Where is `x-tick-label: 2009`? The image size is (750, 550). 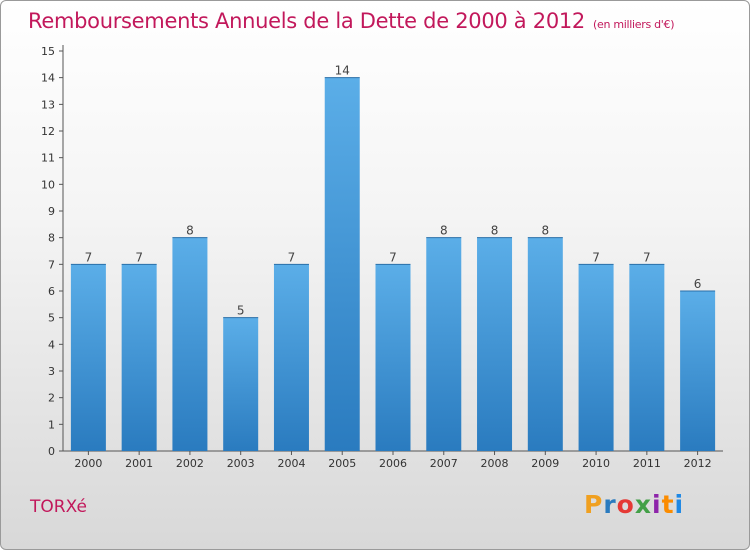
x-tick-label: 2009 is located at coordinates (545, 463).